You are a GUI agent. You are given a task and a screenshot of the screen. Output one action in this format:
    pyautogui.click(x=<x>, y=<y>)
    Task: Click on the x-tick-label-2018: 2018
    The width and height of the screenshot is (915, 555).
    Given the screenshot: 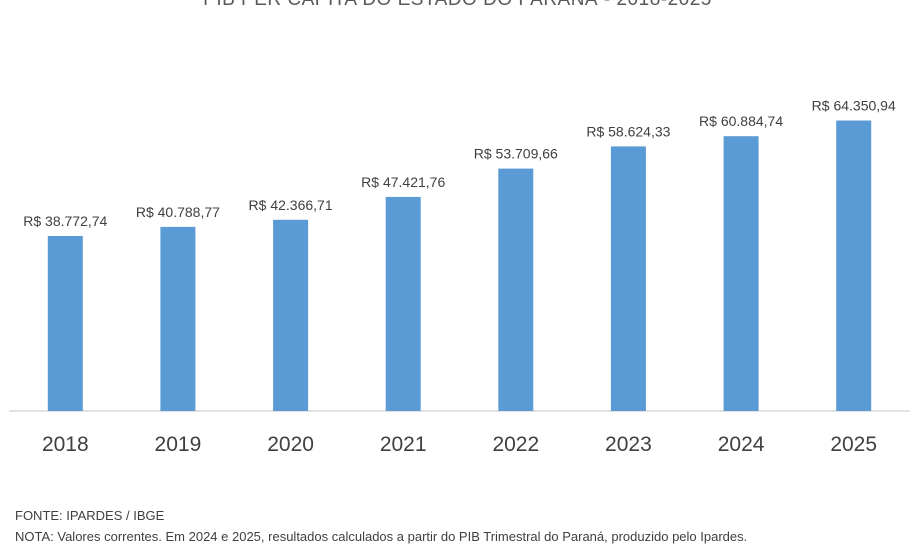 What is the action you would take?
    pyautogui.click(x=65, y=444)
    